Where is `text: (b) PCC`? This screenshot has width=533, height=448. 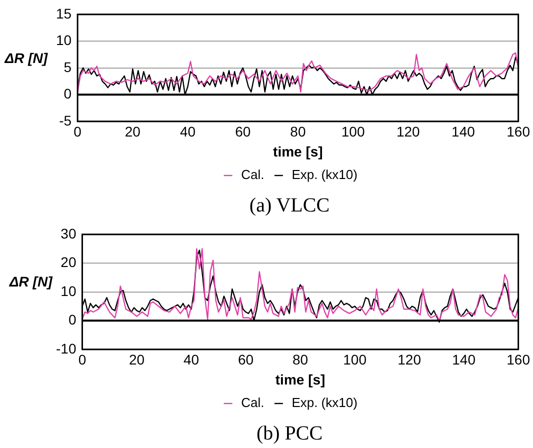
text: (b) PCC is located at coordinates (289, 433).